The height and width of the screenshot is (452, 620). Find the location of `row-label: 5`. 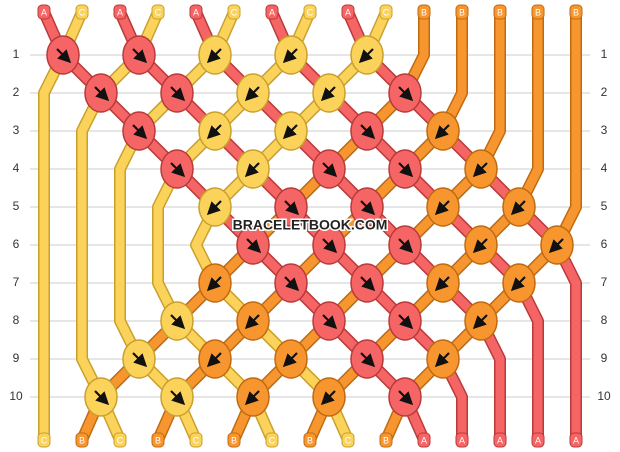

row-label: 5 is located at coordinates (604, 206).